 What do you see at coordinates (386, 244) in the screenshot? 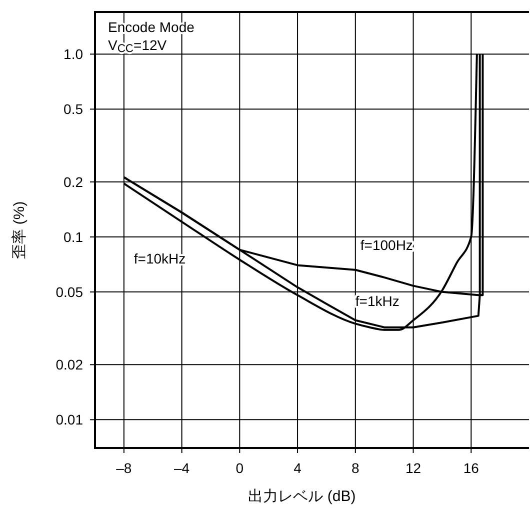
I see `series-label: f=100Hz` at bounding box center [386, 244].